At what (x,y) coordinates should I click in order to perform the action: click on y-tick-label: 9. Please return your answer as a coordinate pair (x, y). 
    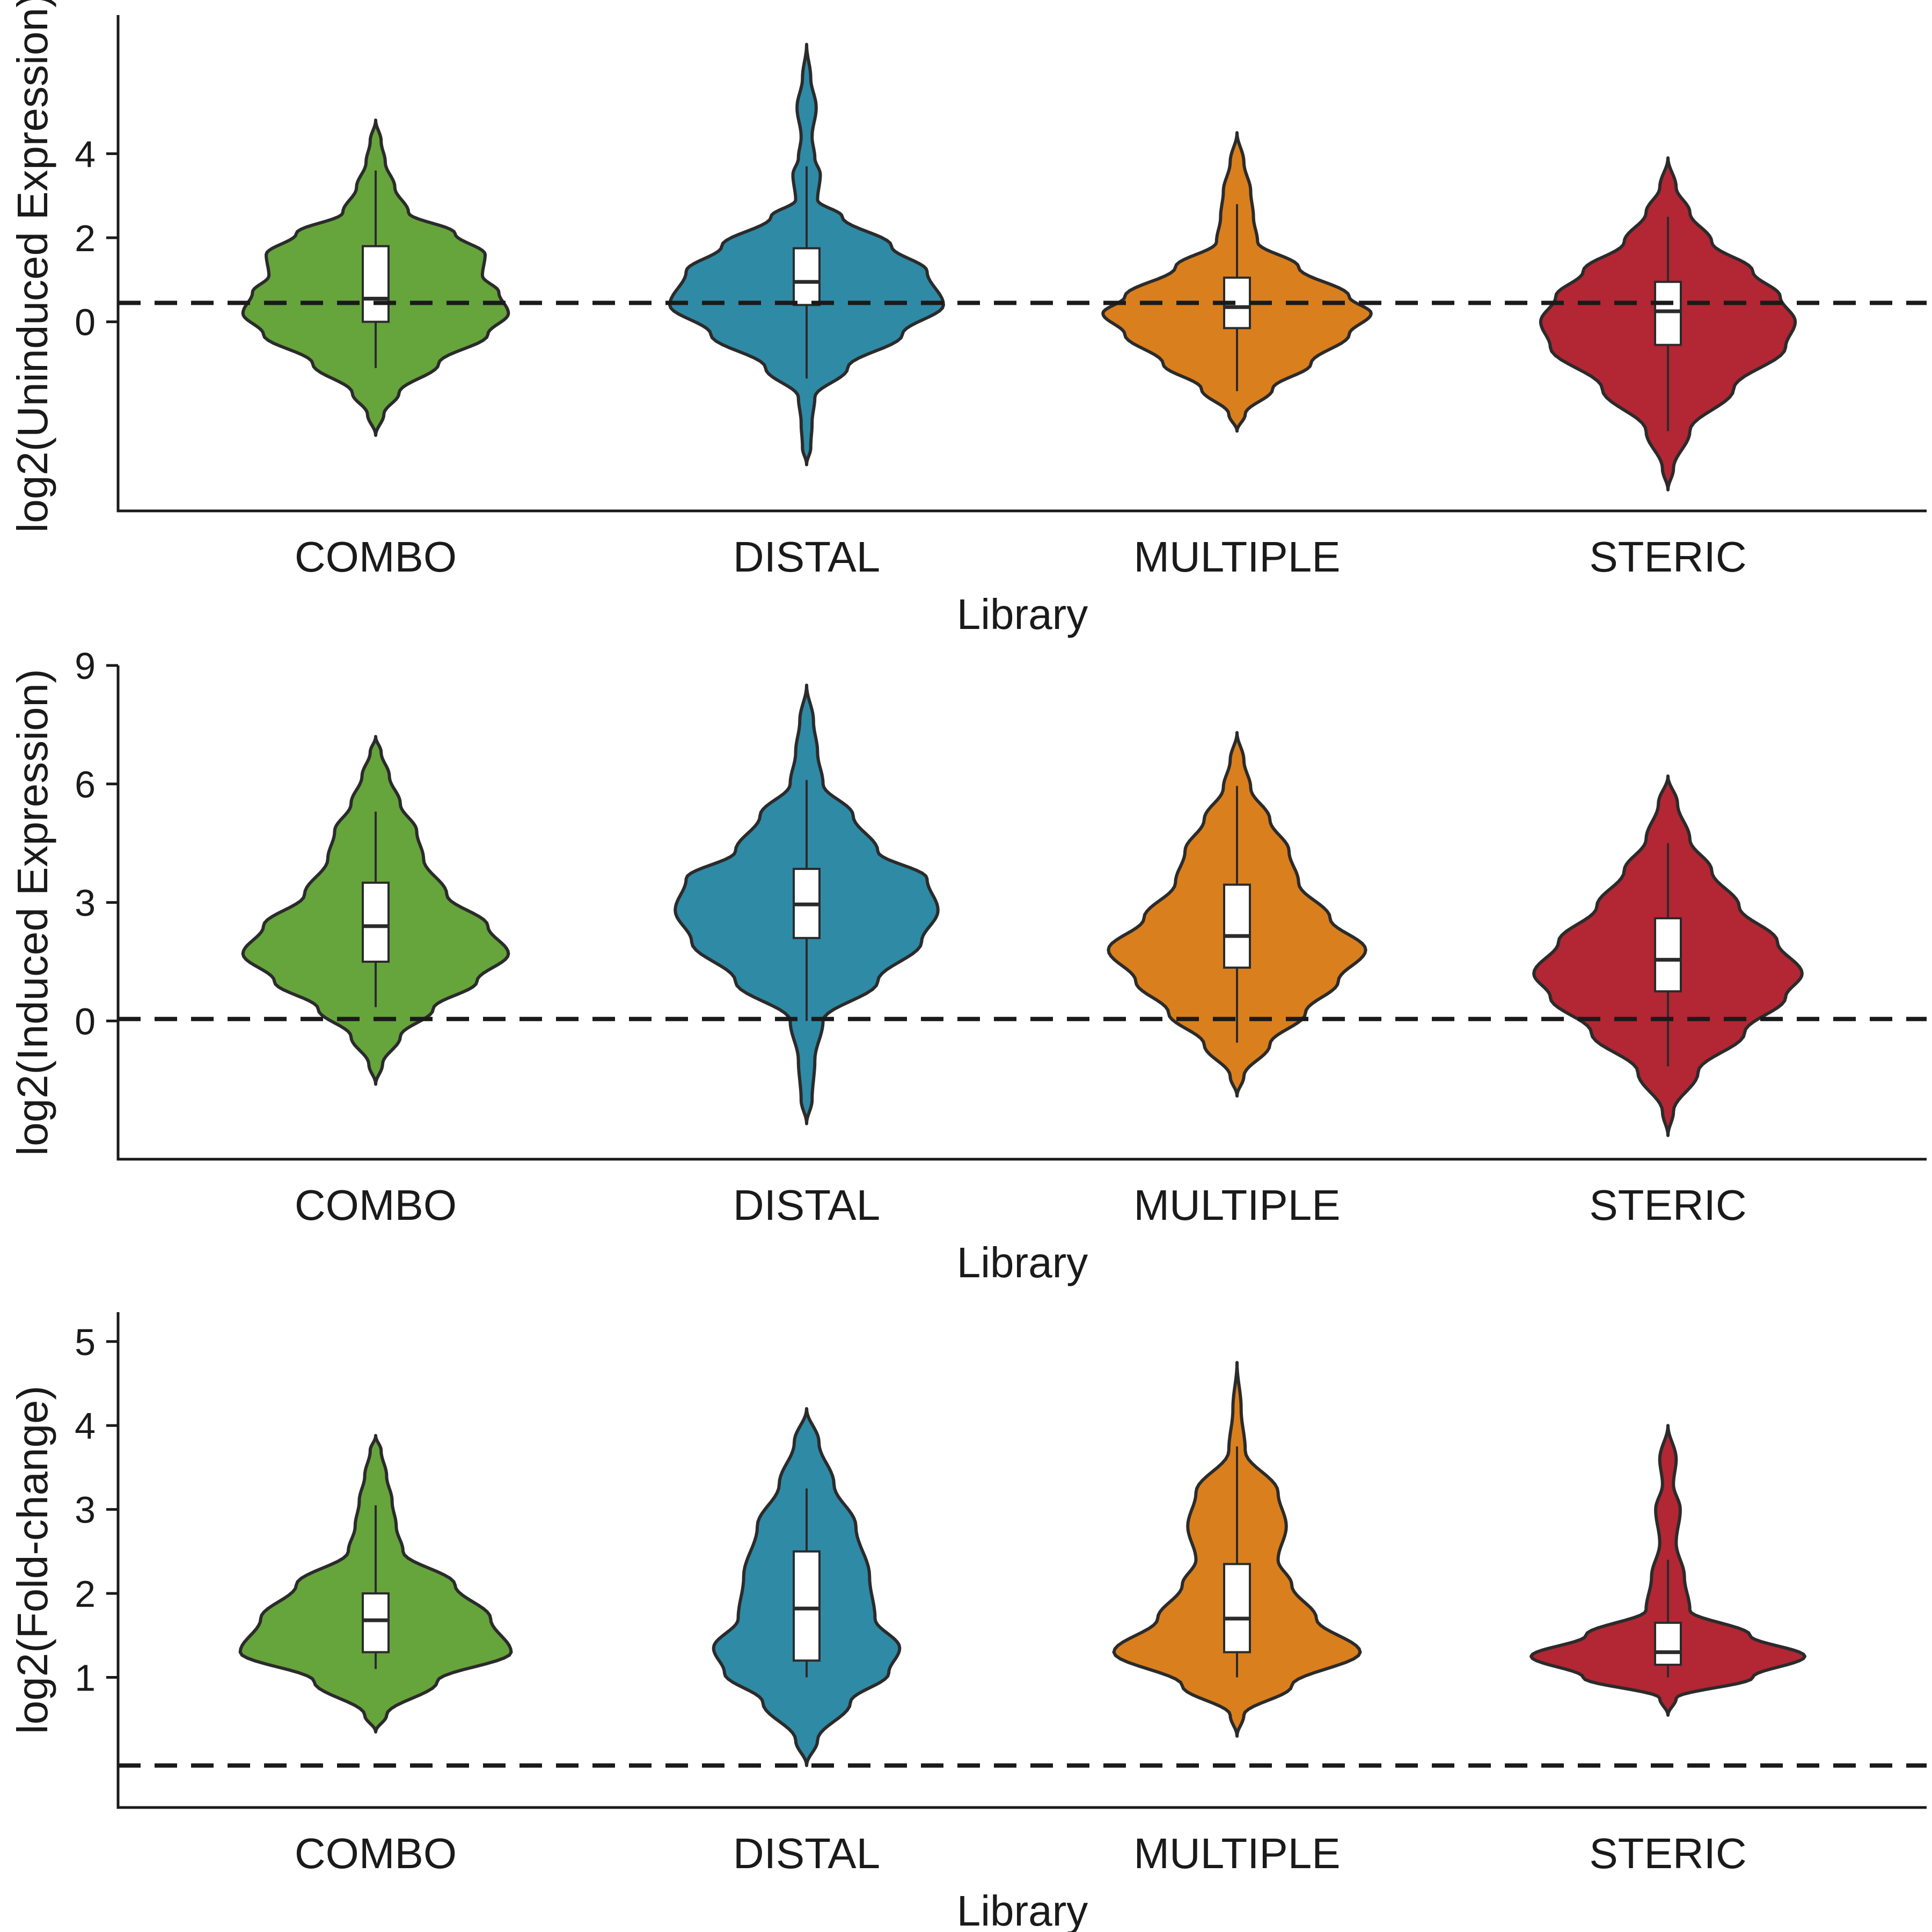
    Looking at the image, I should click on (85, 666).